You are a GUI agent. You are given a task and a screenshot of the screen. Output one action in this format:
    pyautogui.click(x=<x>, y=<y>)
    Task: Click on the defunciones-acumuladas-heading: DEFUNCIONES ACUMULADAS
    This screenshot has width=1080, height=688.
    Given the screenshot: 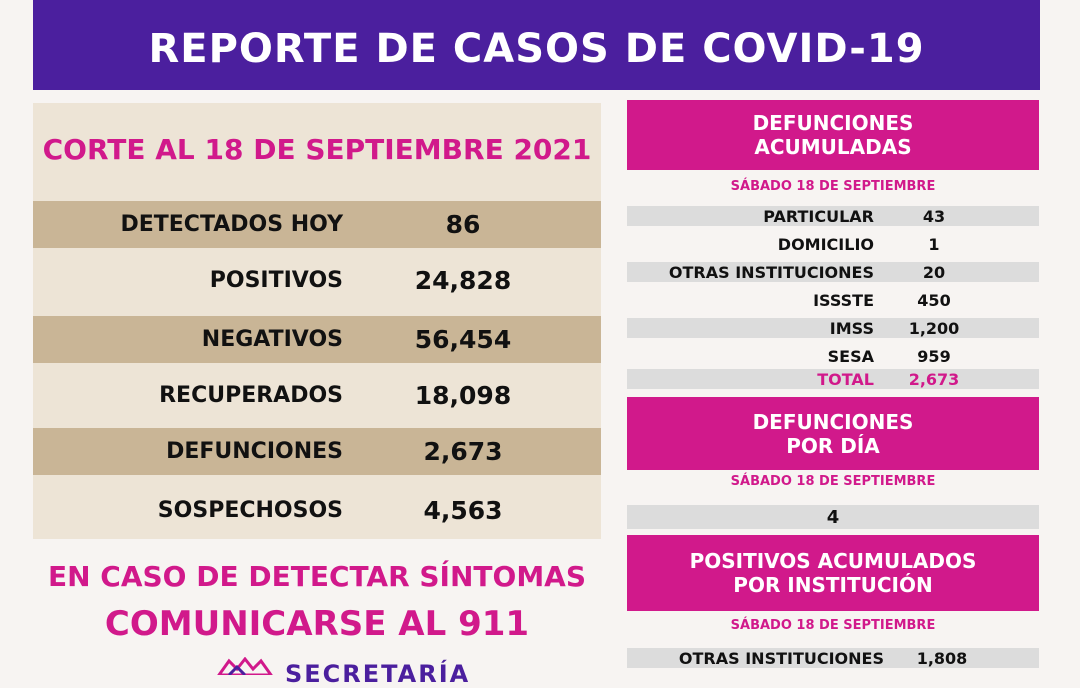 What is the action you would take?
    pyautogui.click(x=833, y=135)
    